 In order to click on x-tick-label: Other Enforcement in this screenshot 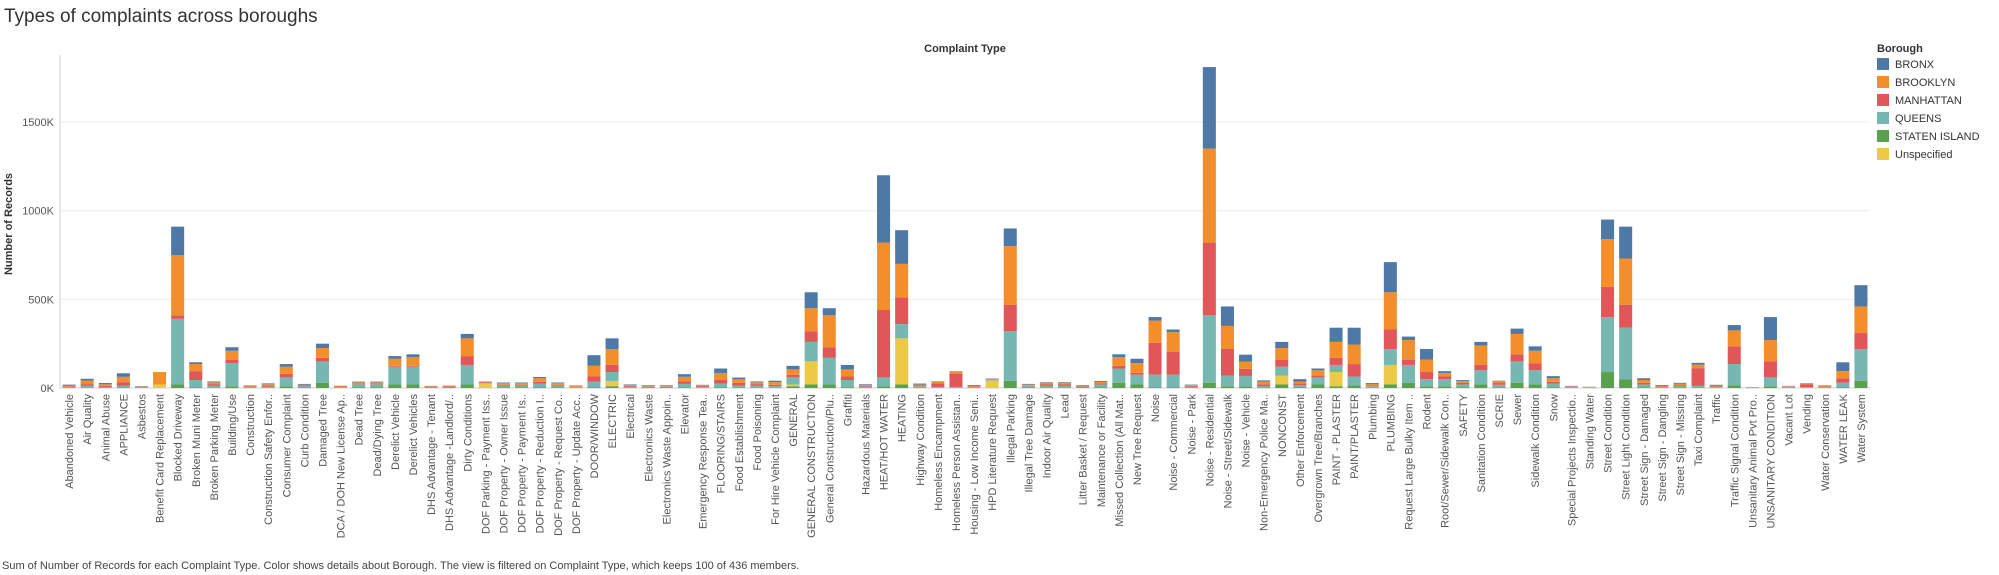, I will do `click(1301, 440)`.